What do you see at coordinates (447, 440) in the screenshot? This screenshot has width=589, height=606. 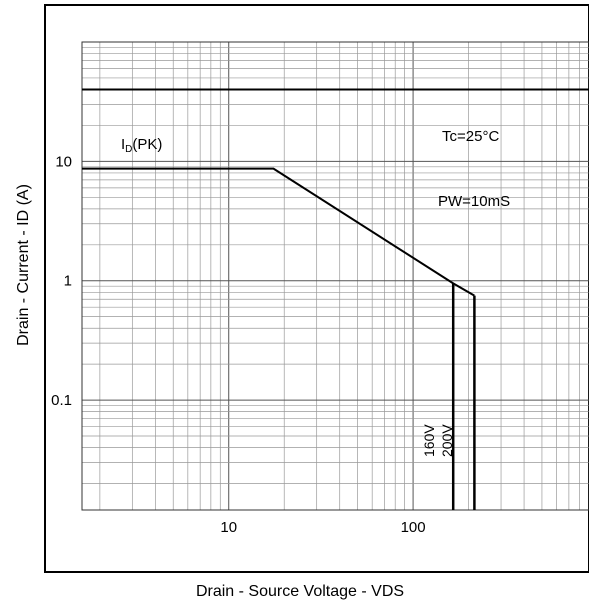 I see `label-200v: 200V` at bounding box center [447, 440].